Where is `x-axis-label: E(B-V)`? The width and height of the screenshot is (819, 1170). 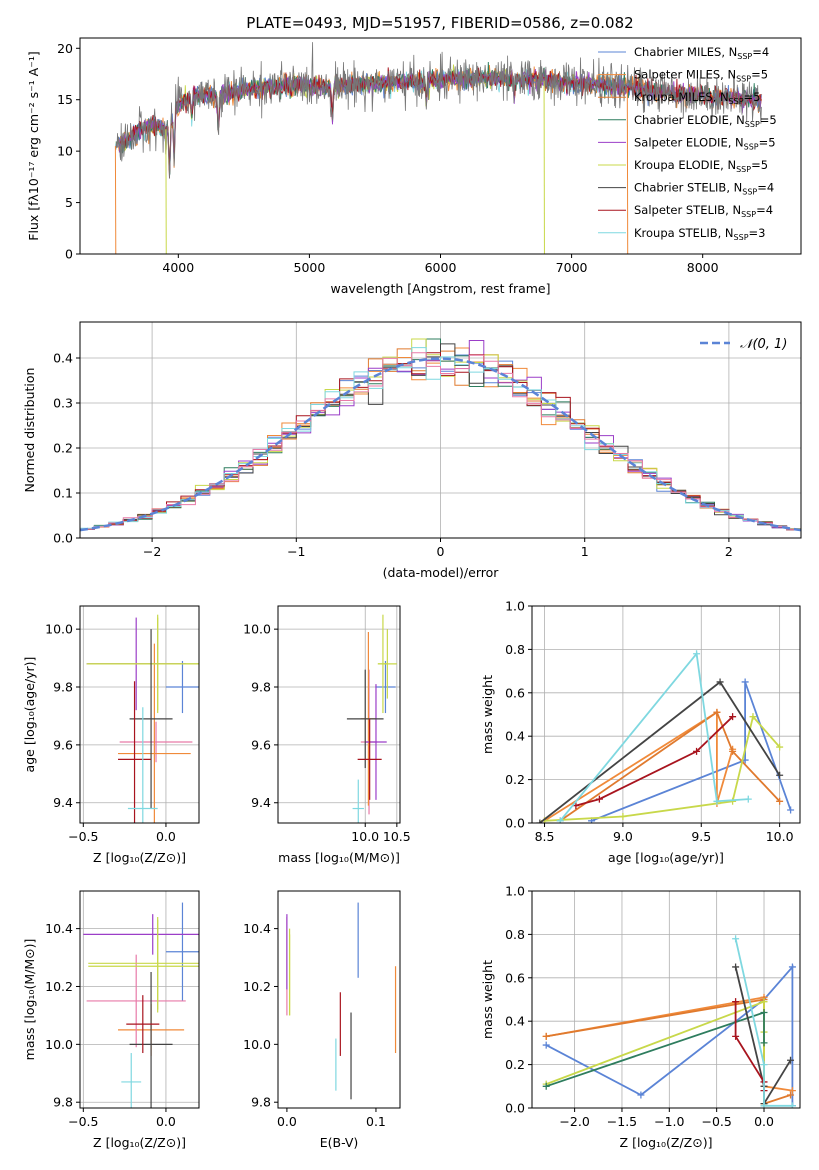
x-axis-label: E(B-V) is located at coordinates (339, 1142).